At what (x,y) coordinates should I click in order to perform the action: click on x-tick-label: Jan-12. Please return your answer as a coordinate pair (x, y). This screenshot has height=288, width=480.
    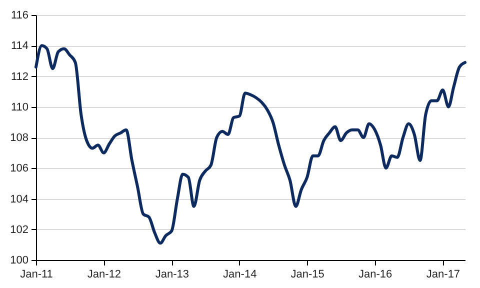
    Looking at the image, I should click on (104, 274).